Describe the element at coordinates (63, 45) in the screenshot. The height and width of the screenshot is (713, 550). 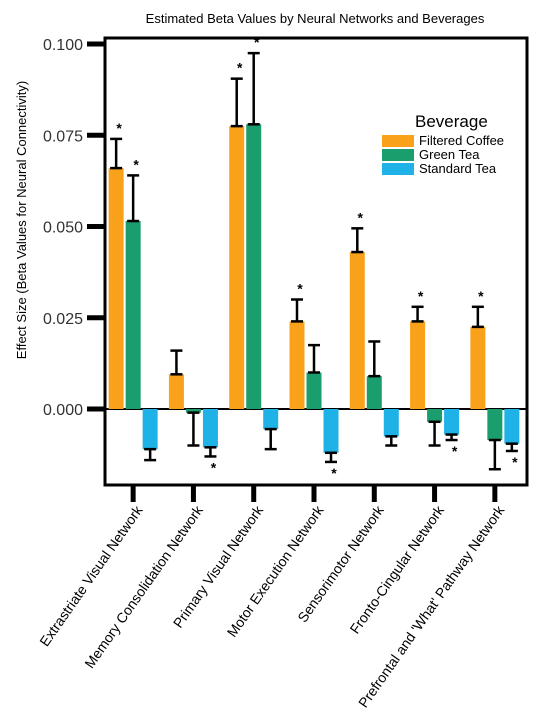
I see `y-tick-label: 0.100` at that location.